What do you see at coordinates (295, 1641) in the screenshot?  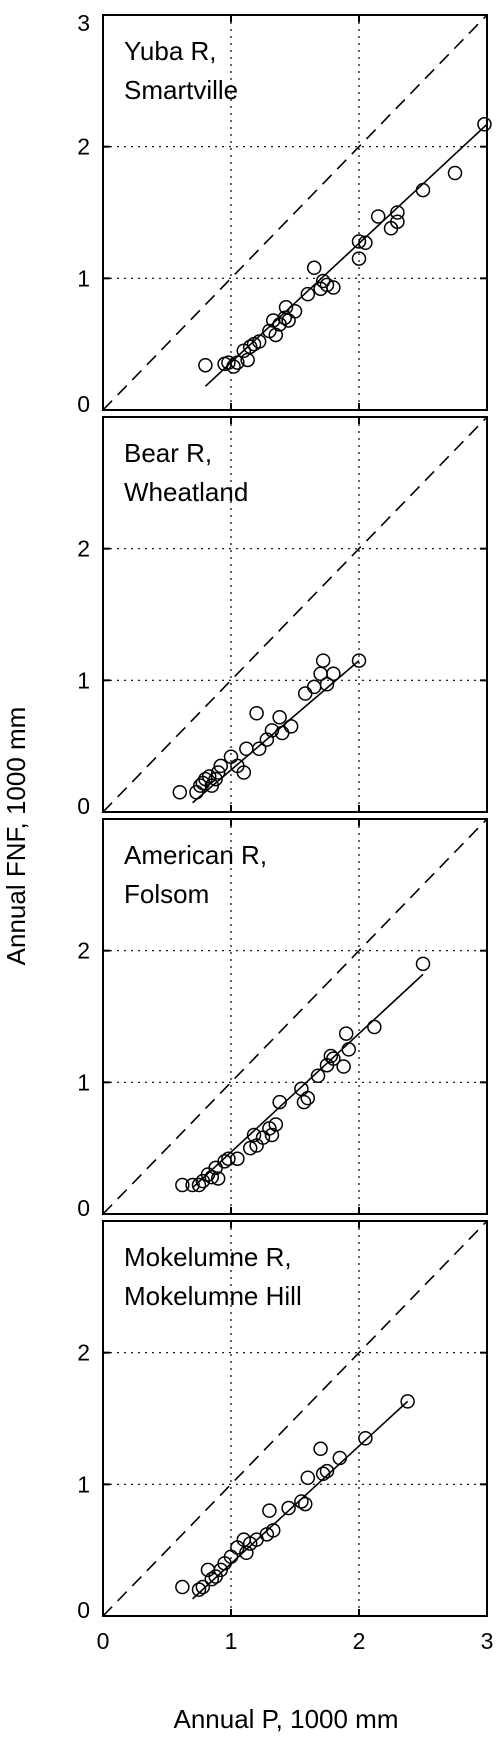 I see `x-tick-labels: 0 1 2 3` at bounding box center [295, 1641].